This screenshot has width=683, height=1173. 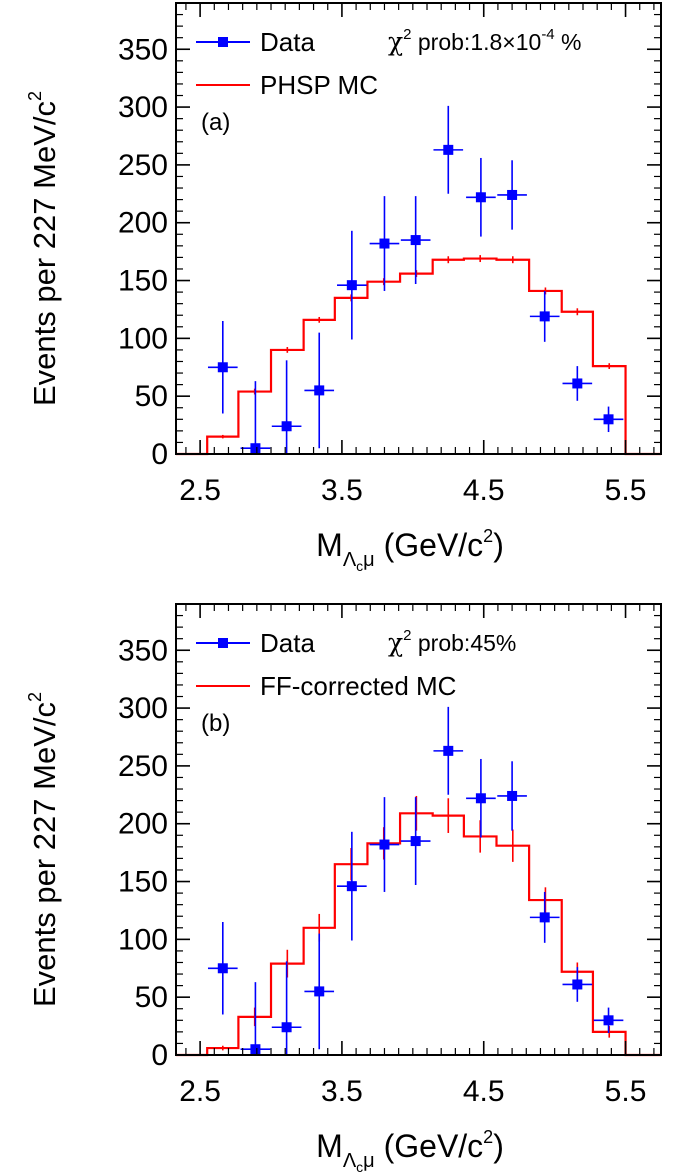 What do you see at coordinates (452, 642) in the screenshot?
I see `chi2-prob-text: χ2 prob:45%` at bounding box center [452, 642].